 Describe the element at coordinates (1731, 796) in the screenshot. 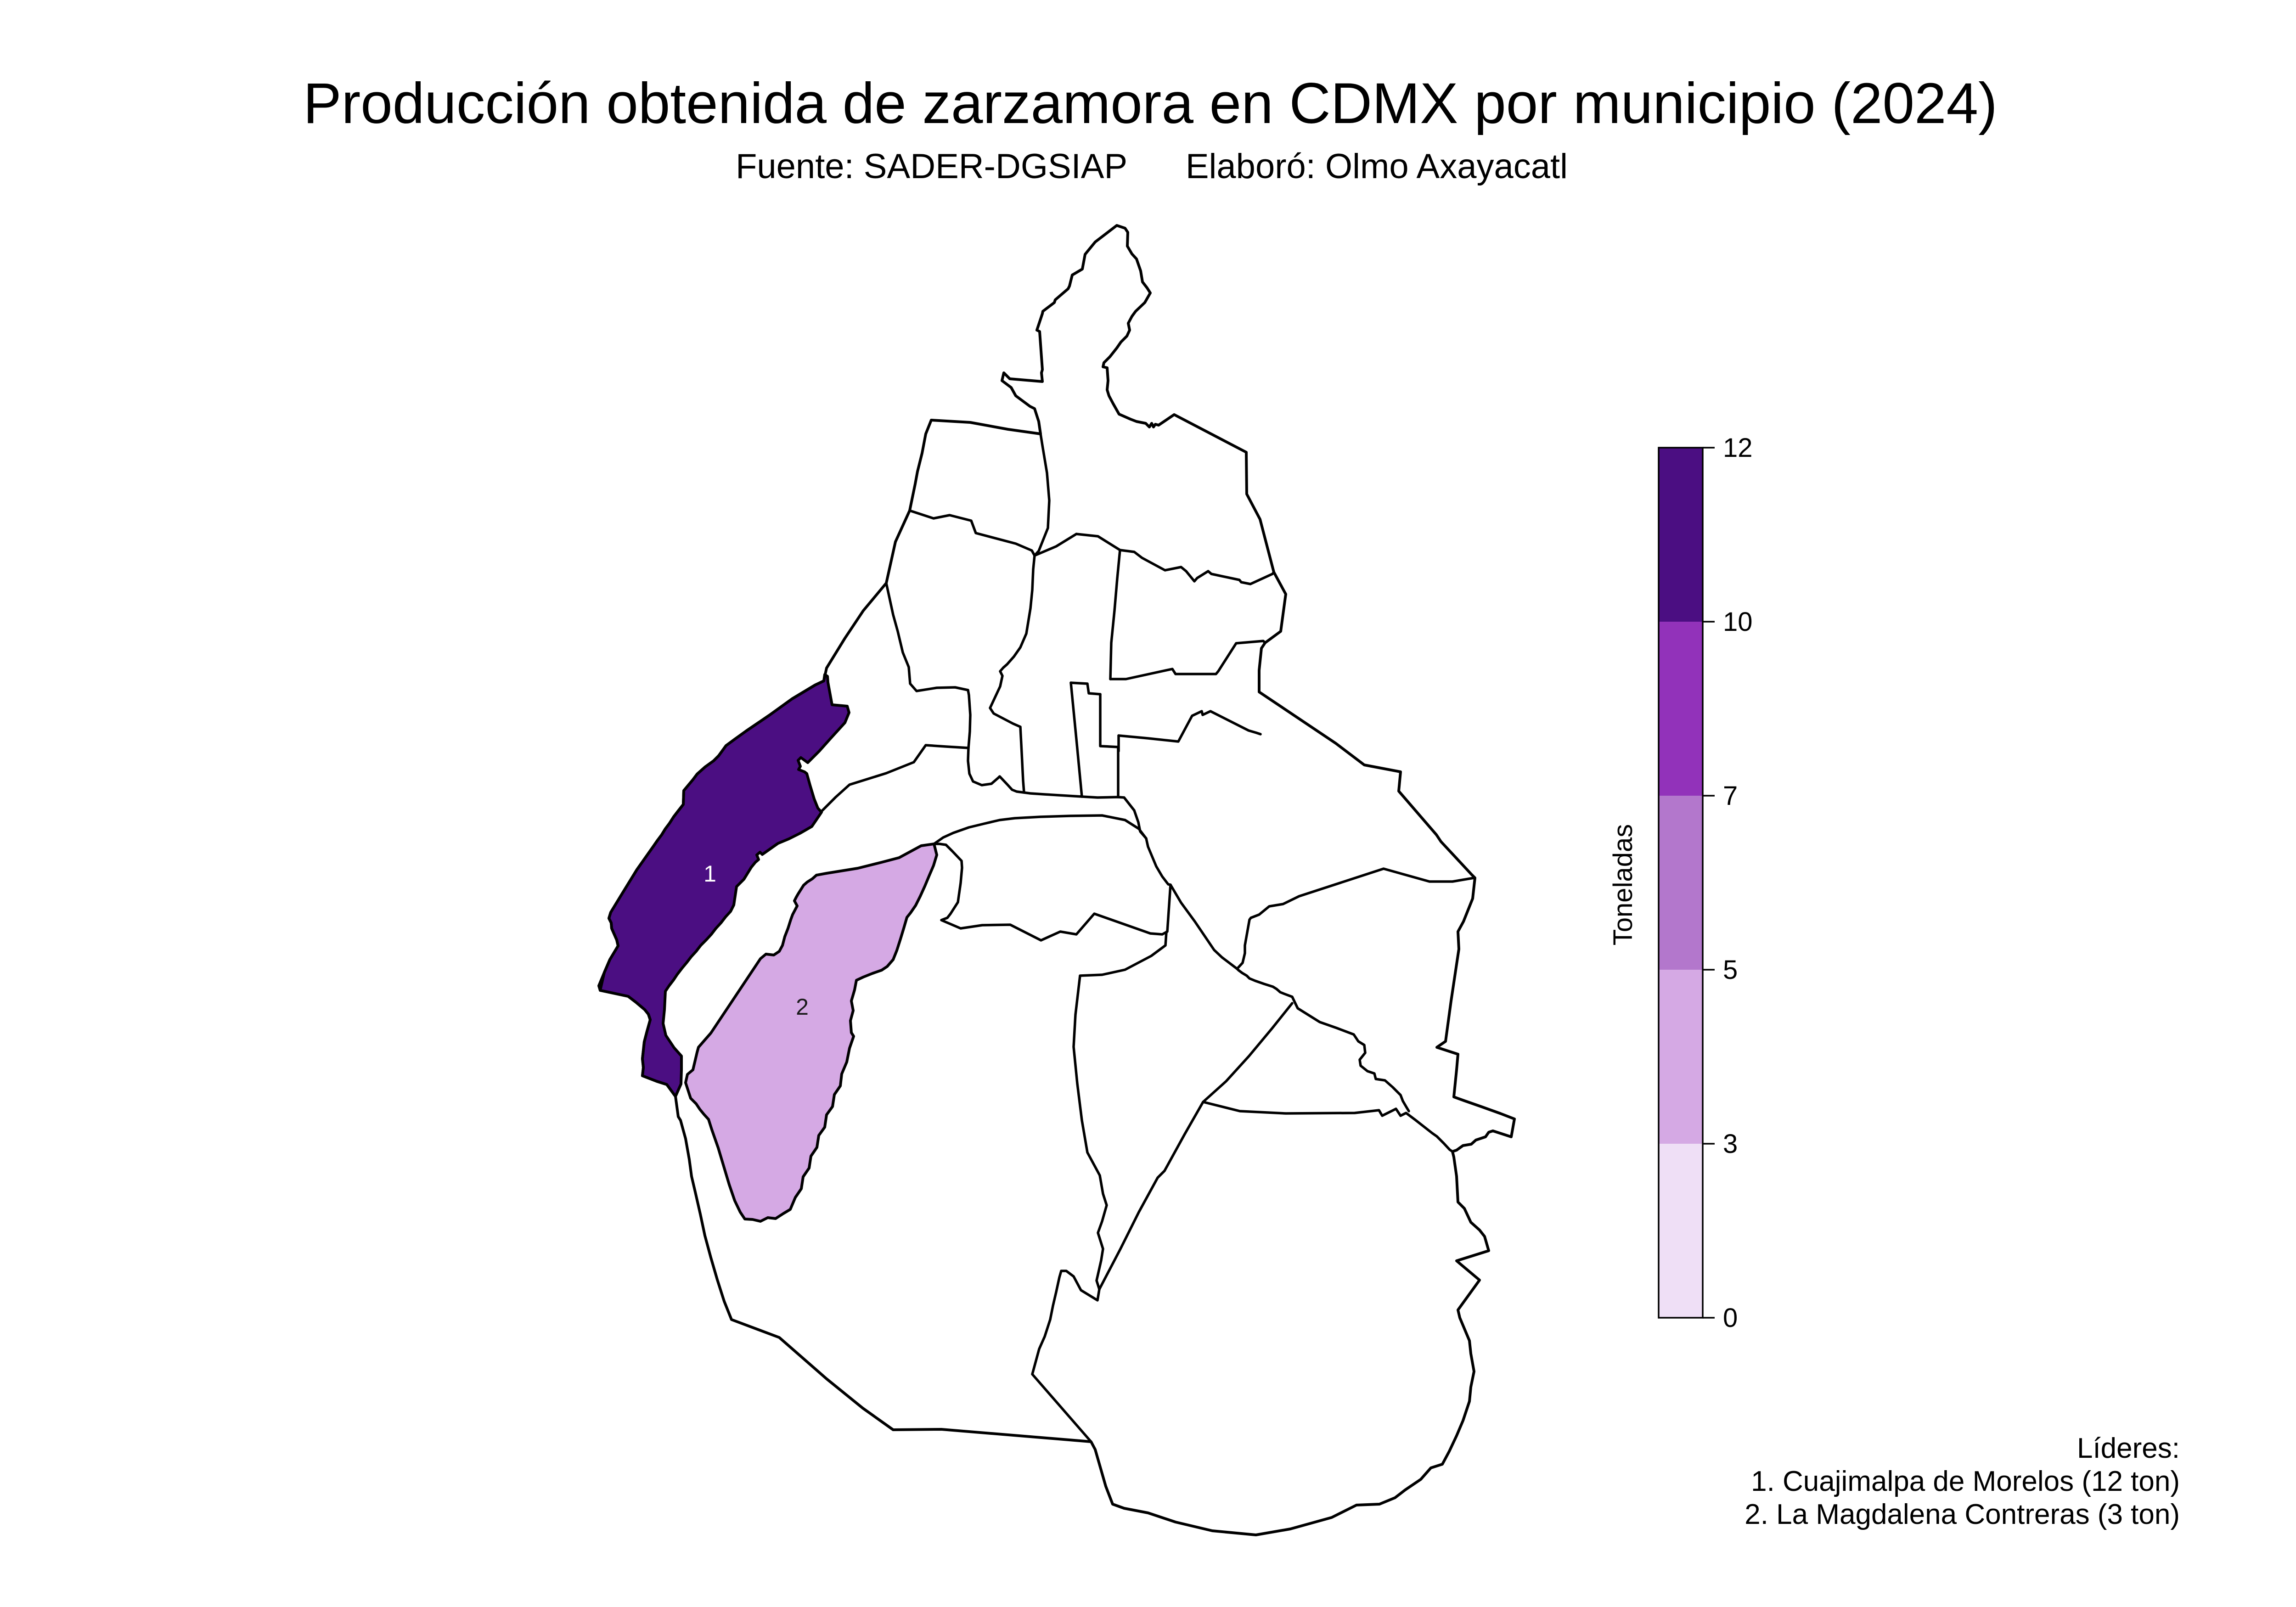

I see `svg-text: 7` at that location.